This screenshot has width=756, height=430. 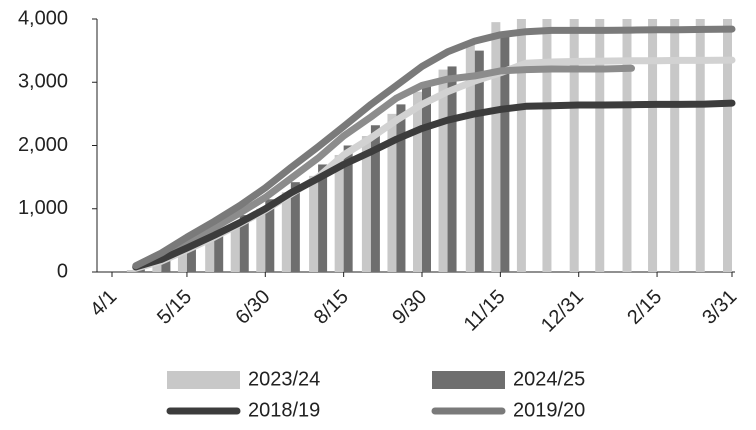 What do you see at coordinates (174, 307) in the screenshot?
I see `x-tick-label: 5/15` at bounding box center [174, 307].